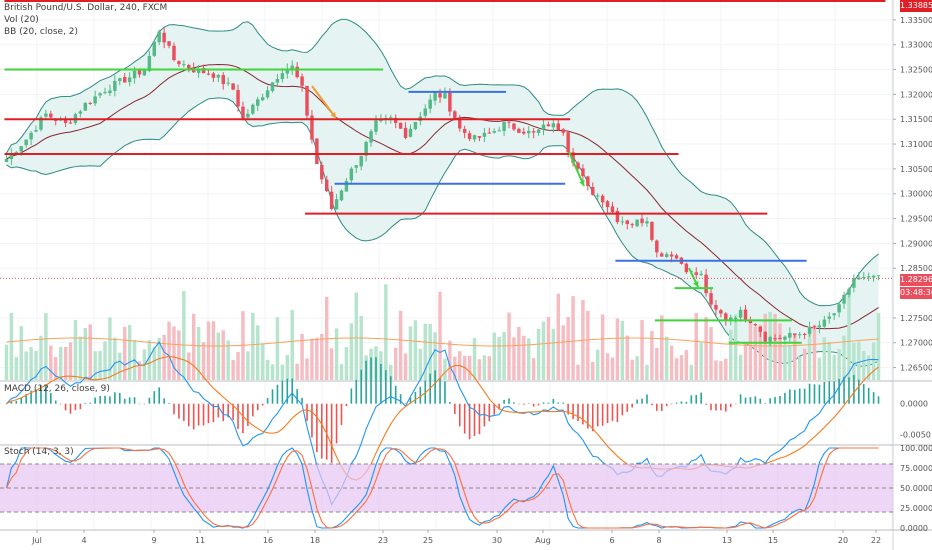 Image resolution: width=932 pixels, height=550 pixels. Describe the element at coordinates (41, 32) in the screenshot. I see `bollinger-bands-label: BB (20, close, 2)` at that location.